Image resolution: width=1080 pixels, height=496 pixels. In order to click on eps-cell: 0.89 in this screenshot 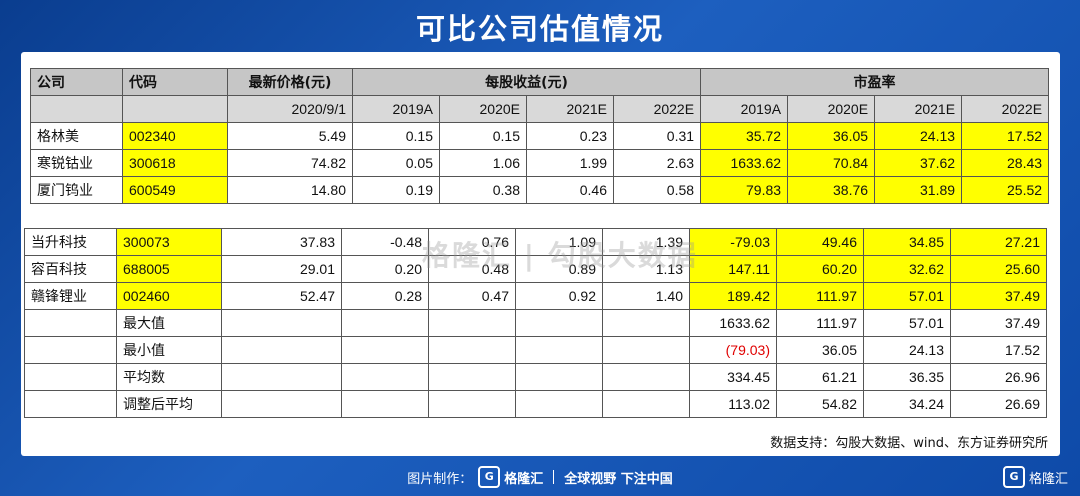, I will do `click(559, 269)`.